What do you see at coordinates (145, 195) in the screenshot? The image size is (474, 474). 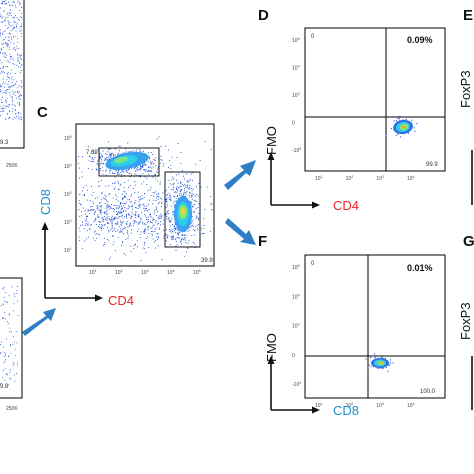 I see `panel-c-plot-frame` at bounding box center [145, 195].